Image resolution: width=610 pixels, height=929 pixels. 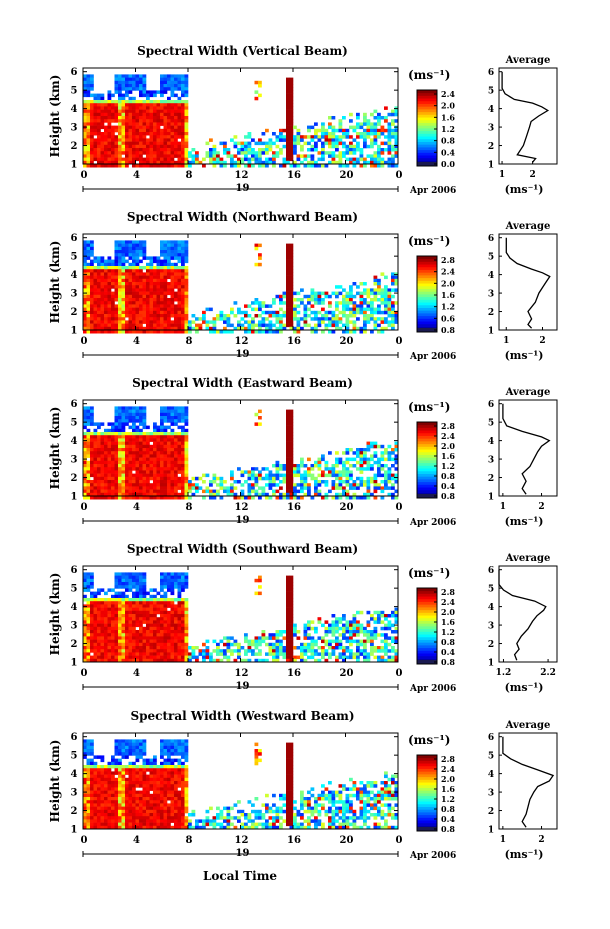 I want to click on colorbar-tick-label: 1.2, so click(x=448, y=799).